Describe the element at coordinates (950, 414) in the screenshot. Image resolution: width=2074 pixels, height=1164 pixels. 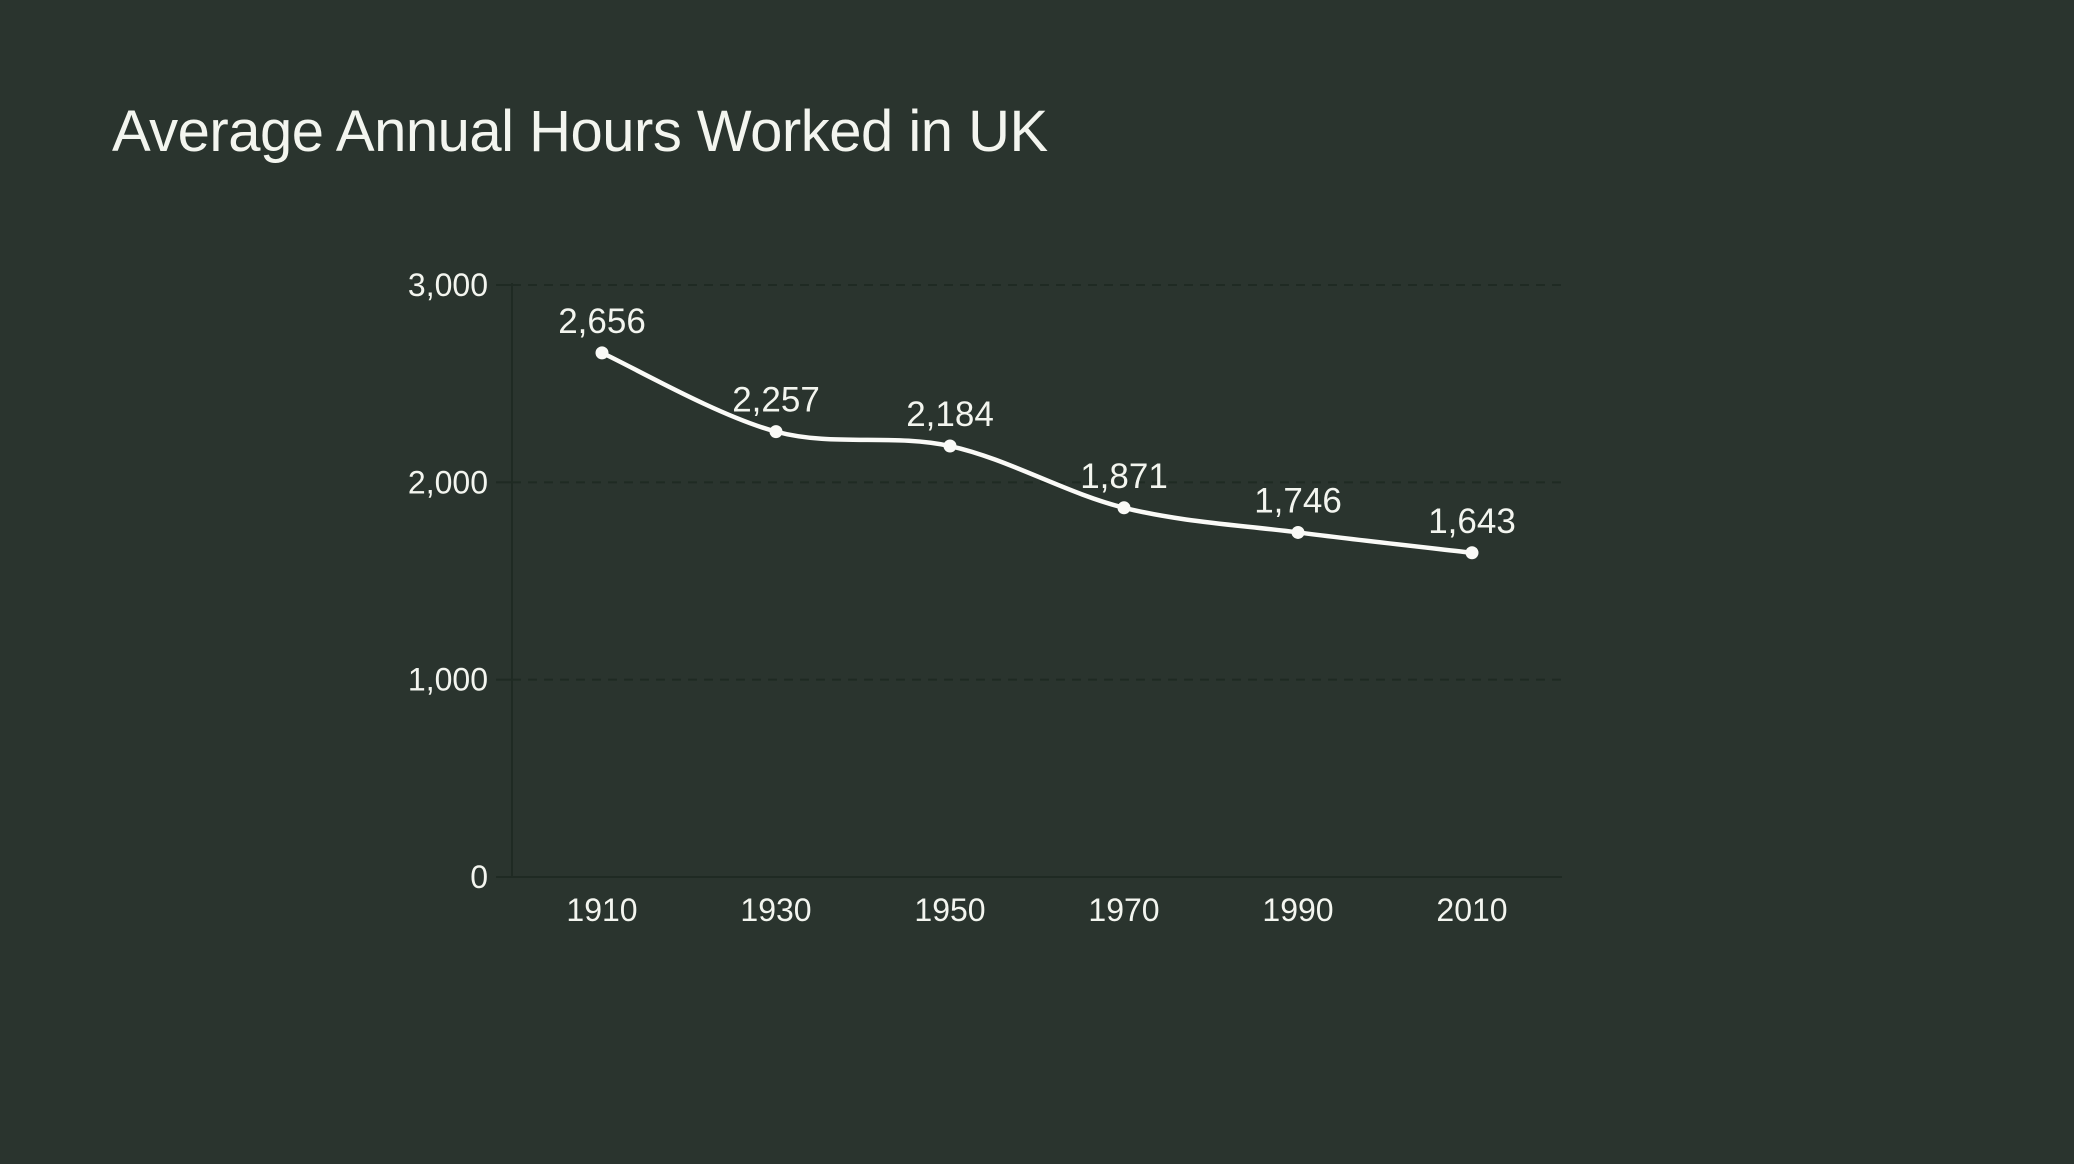
I see `data-label: 2,184` at that location.